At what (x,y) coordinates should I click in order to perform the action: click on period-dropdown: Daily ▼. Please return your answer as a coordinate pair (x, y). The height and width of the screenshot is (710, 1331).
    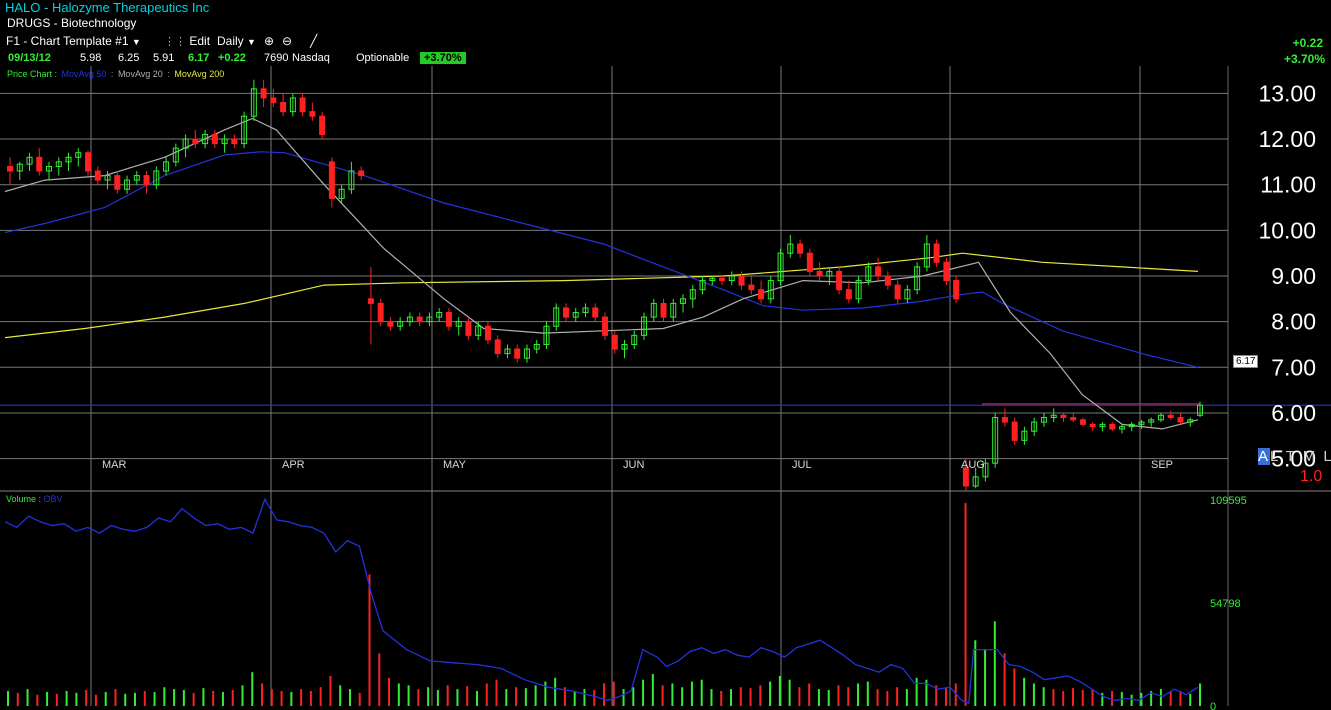
    Looking at the image, I should click on (236, 41).